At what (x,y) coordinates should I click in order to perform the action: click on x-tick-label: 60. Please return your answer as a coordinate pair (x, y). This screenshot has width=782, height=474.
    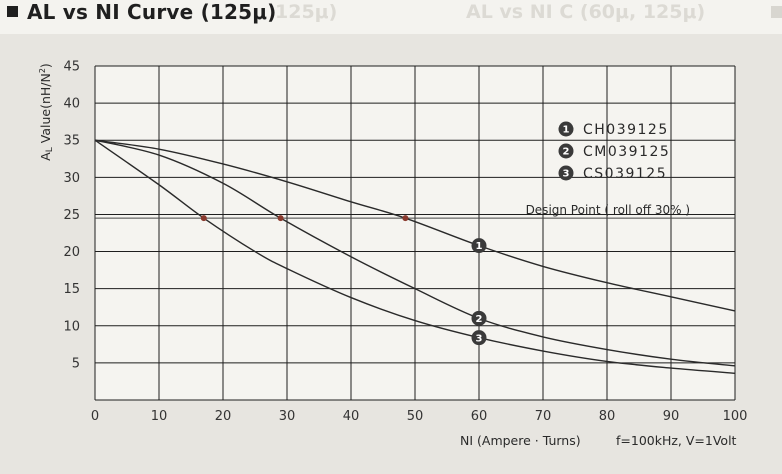
    Looking at the image, I should click on (479, 416).